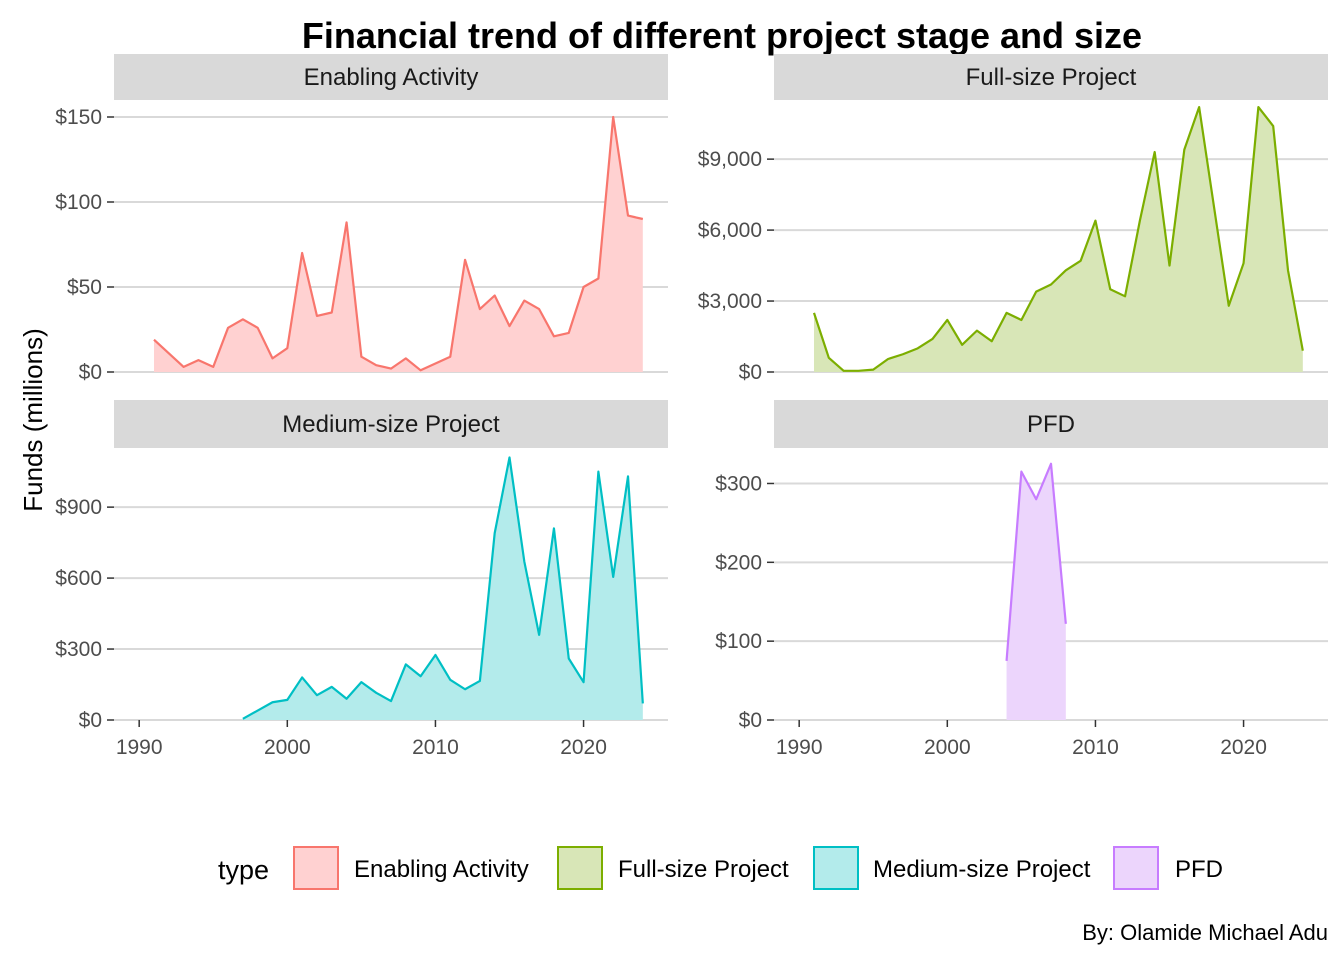 The height and width of the screenshot is (960, 1344). Describe the element at coordinates (730, 230) in the screenshot. I see `y-tick-label-full-size-project: $6,000` at that location.